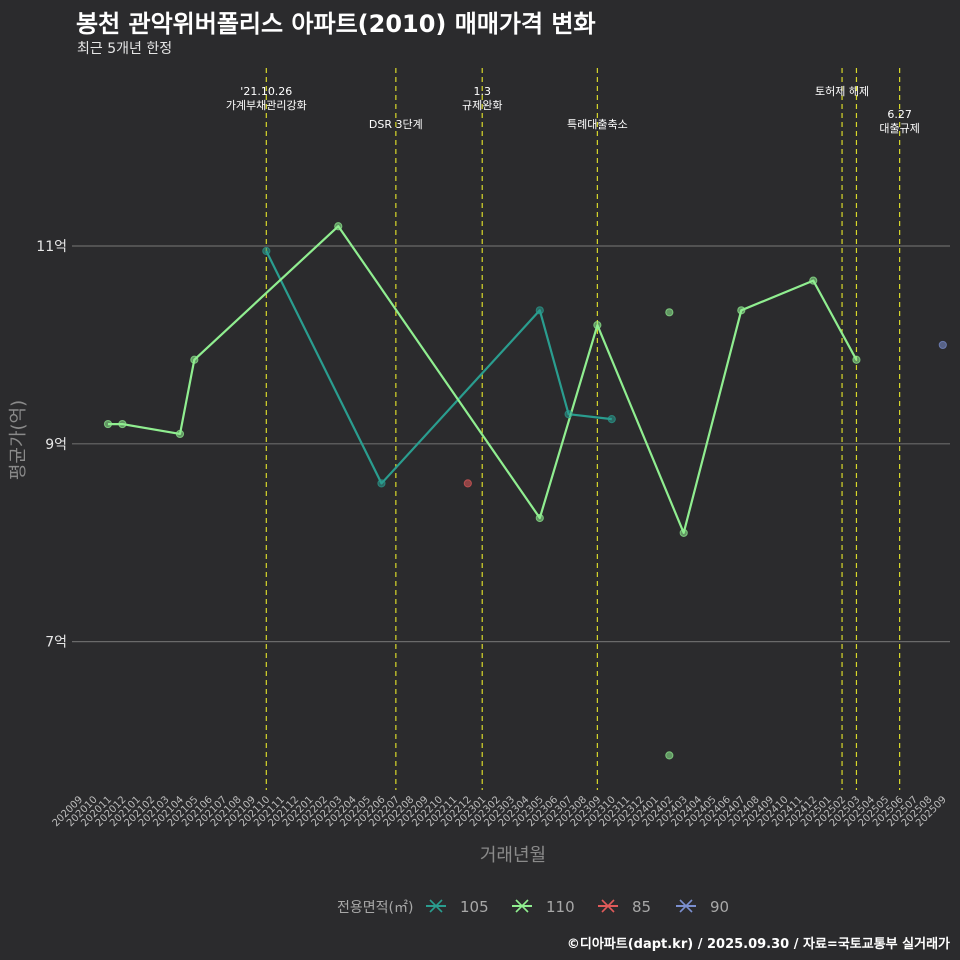  What do you see at coordinates (482, 105) in the screenshot?
I see `event-label: 규제완화` at bounding box center [482, 105].